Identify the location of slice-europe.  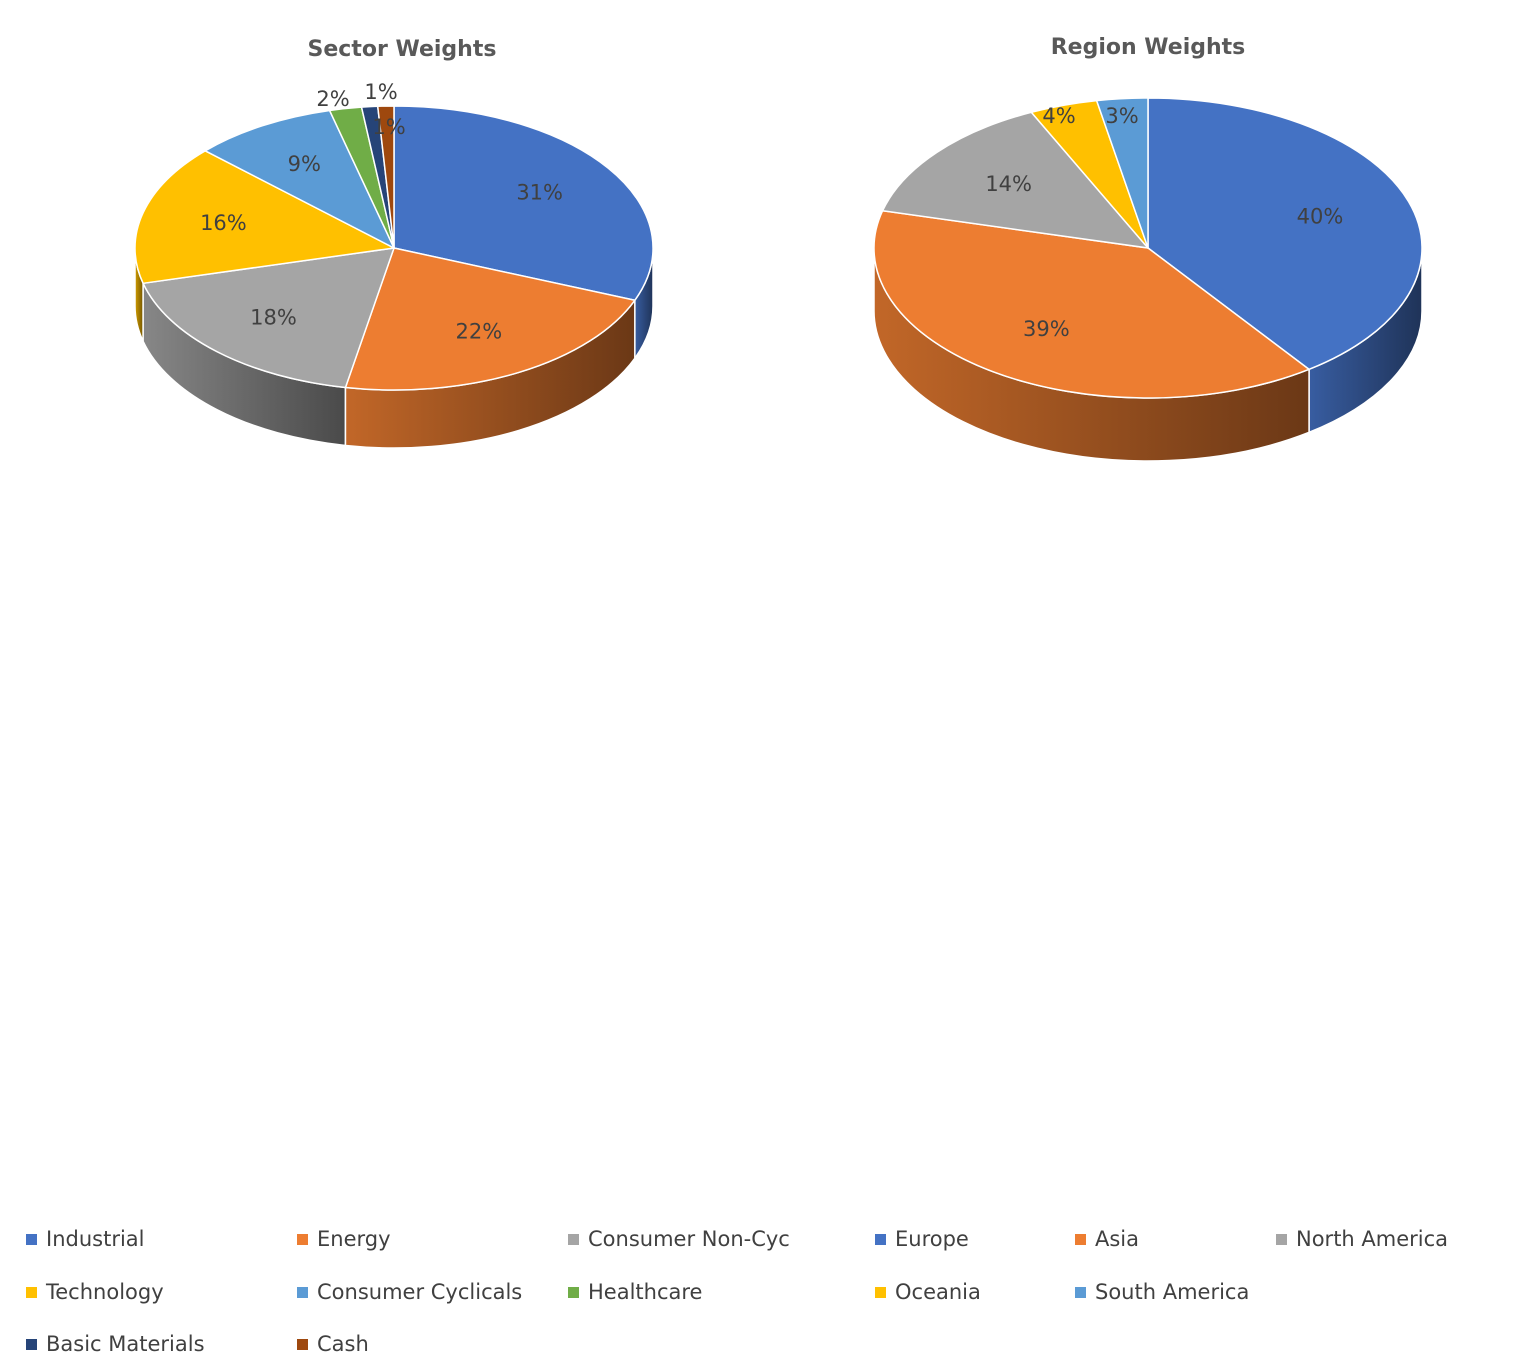
(1285, 234).